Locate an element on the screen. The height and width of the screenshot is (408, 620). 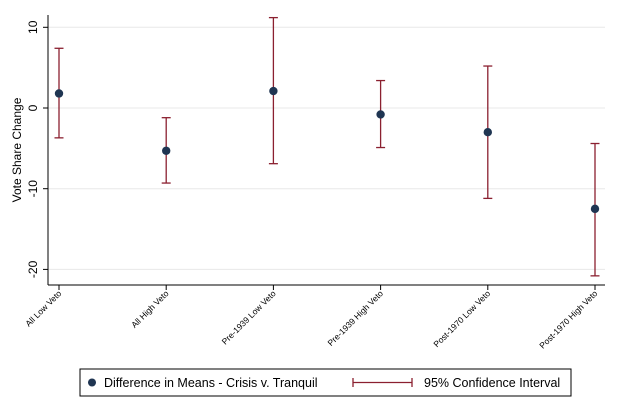
legend-point-marker is located at coordinates (92, 382).